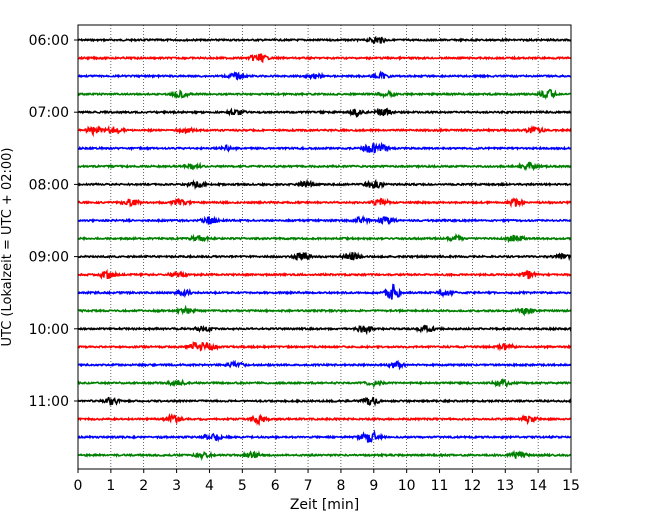 Image resolution: width=650 pixels, height=520 pixels. Describe the element at coordinates (538, 486) in the screenshot. I see `x-tick-label: 14` at that location.